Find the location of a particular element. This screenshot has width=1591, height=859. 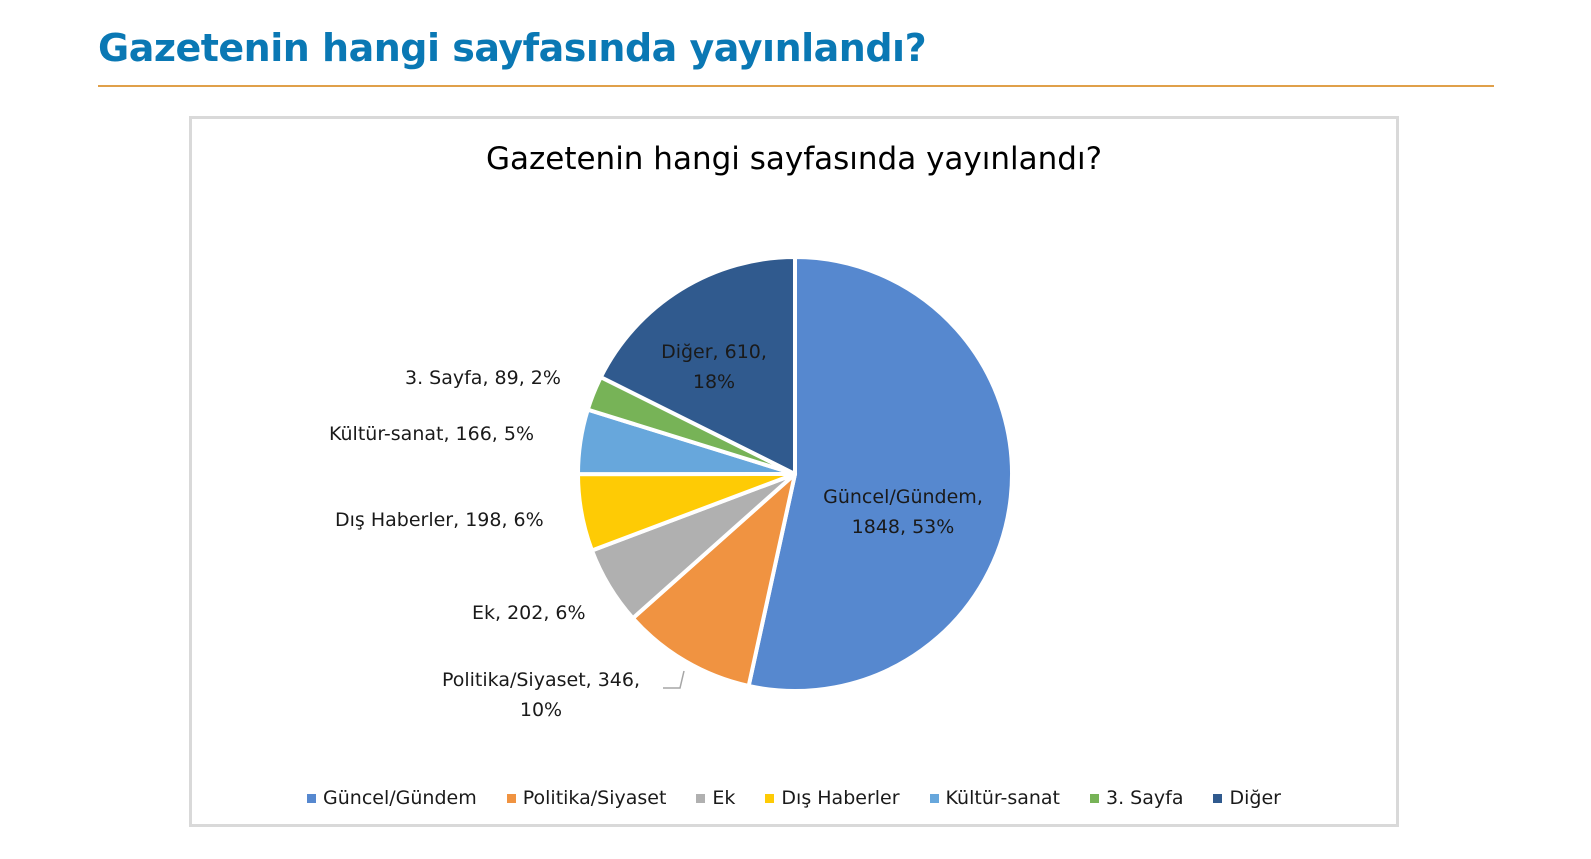

pie-slice-politika-siyaset is located at coordinates (713, 580).